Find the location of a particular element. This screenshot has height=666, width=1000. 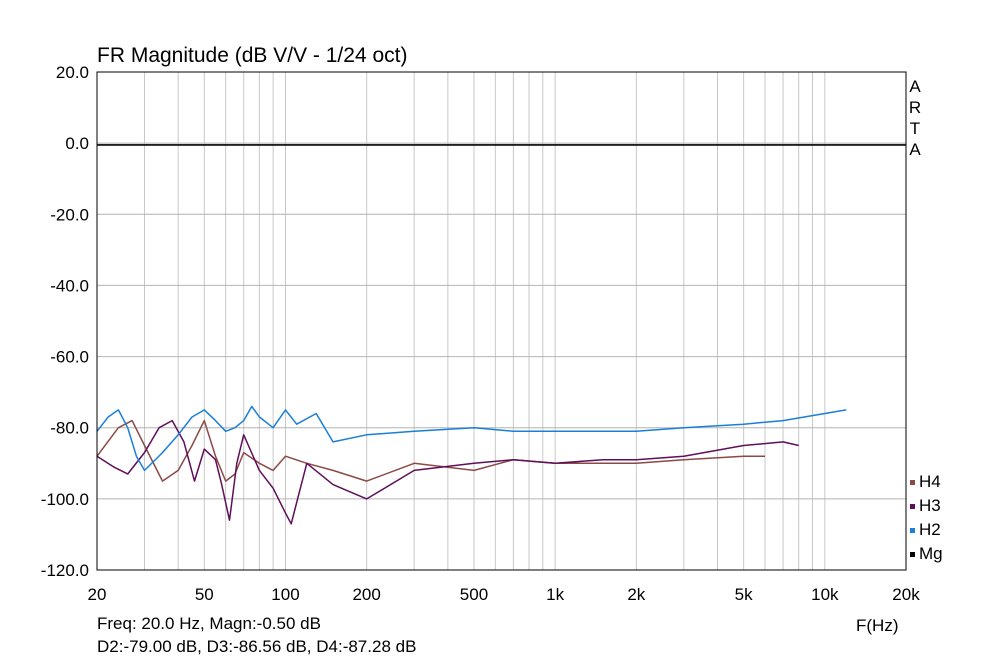

legend-swatch-h2 is located at coordinates (912, 530).